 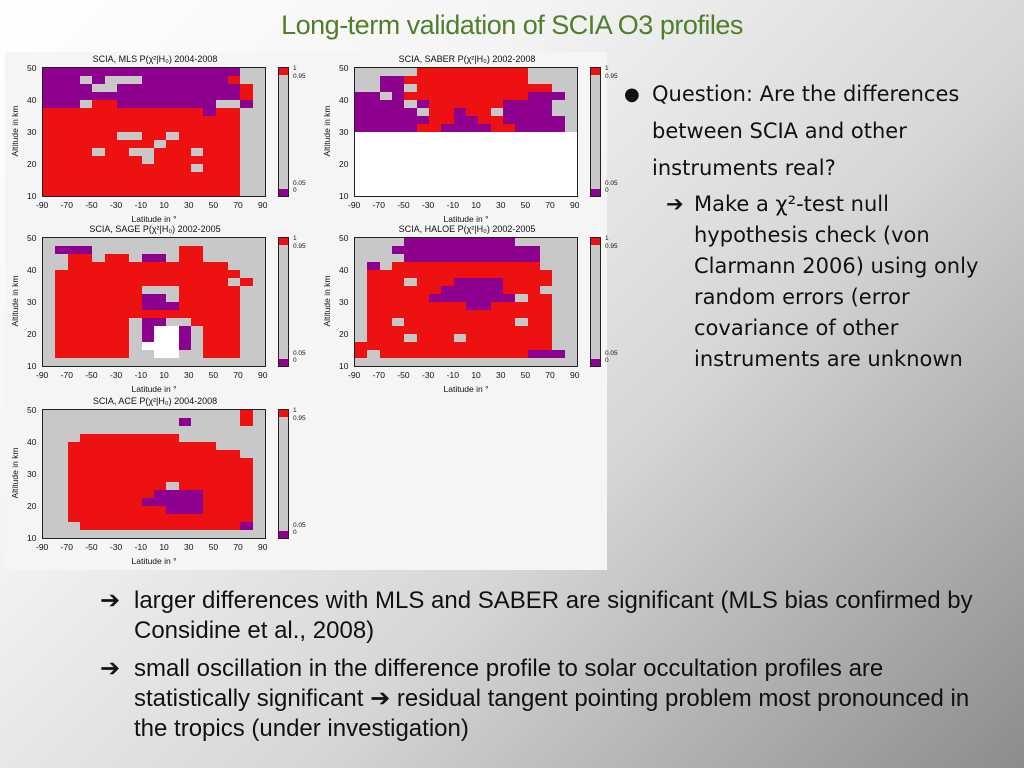 I want to click on x-tick-label: -50, so click(x=91, y=547).